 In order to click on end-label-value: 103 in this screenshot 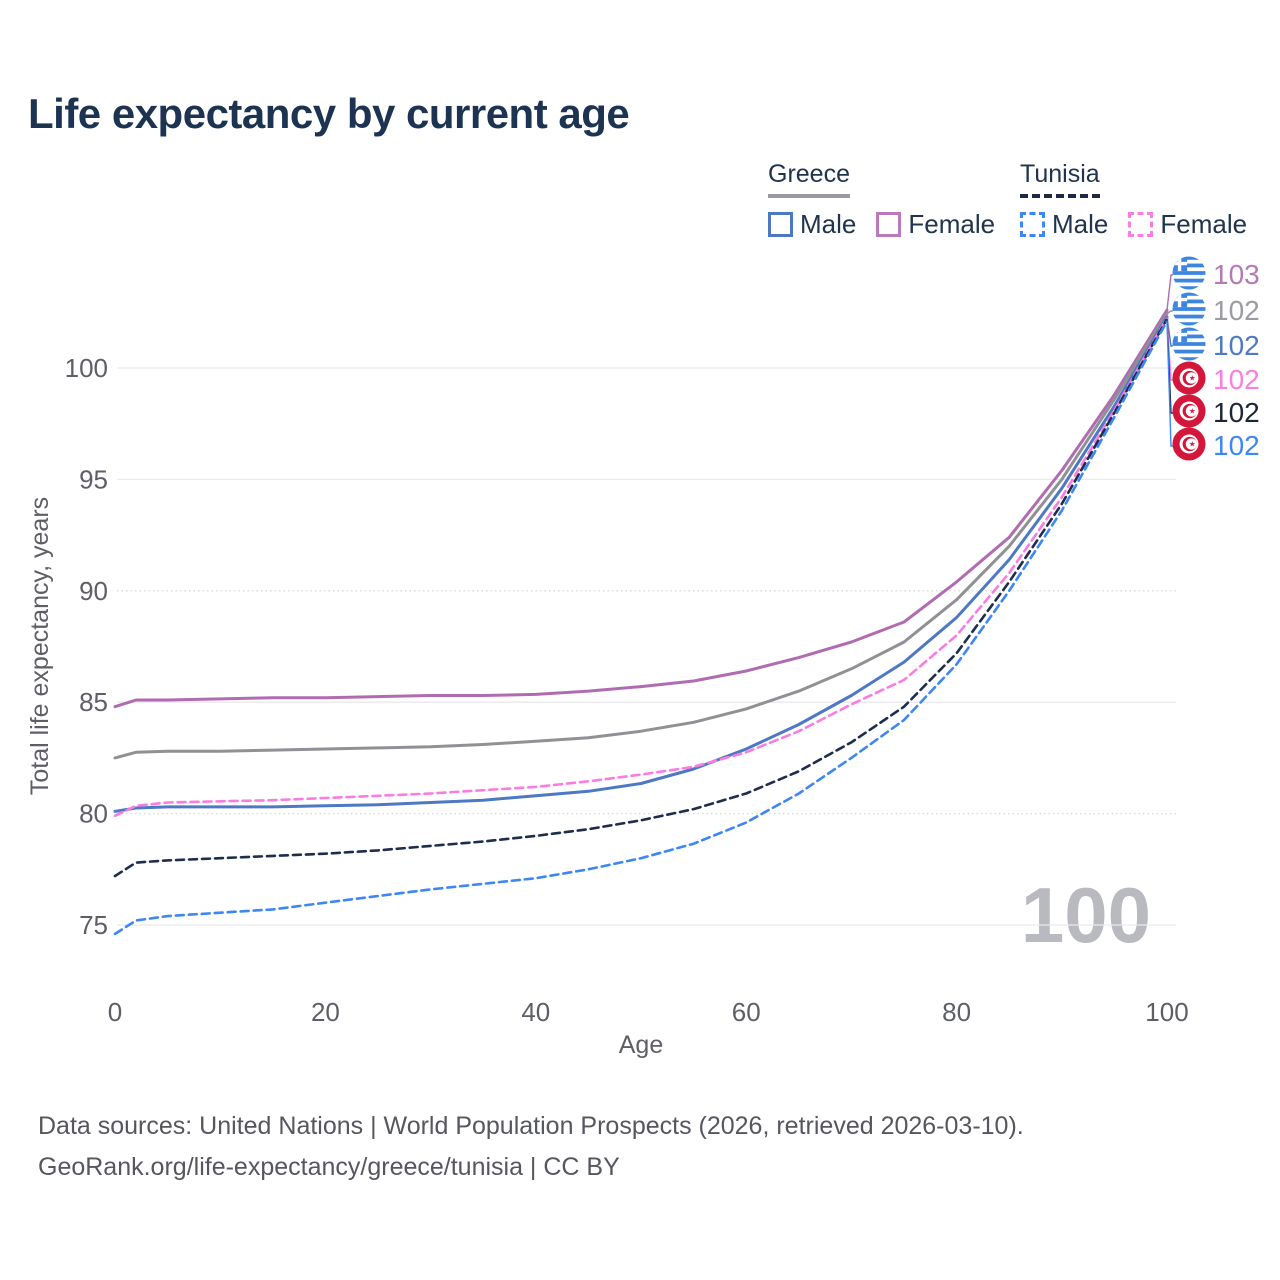, I will do `click(1236, 274)`.